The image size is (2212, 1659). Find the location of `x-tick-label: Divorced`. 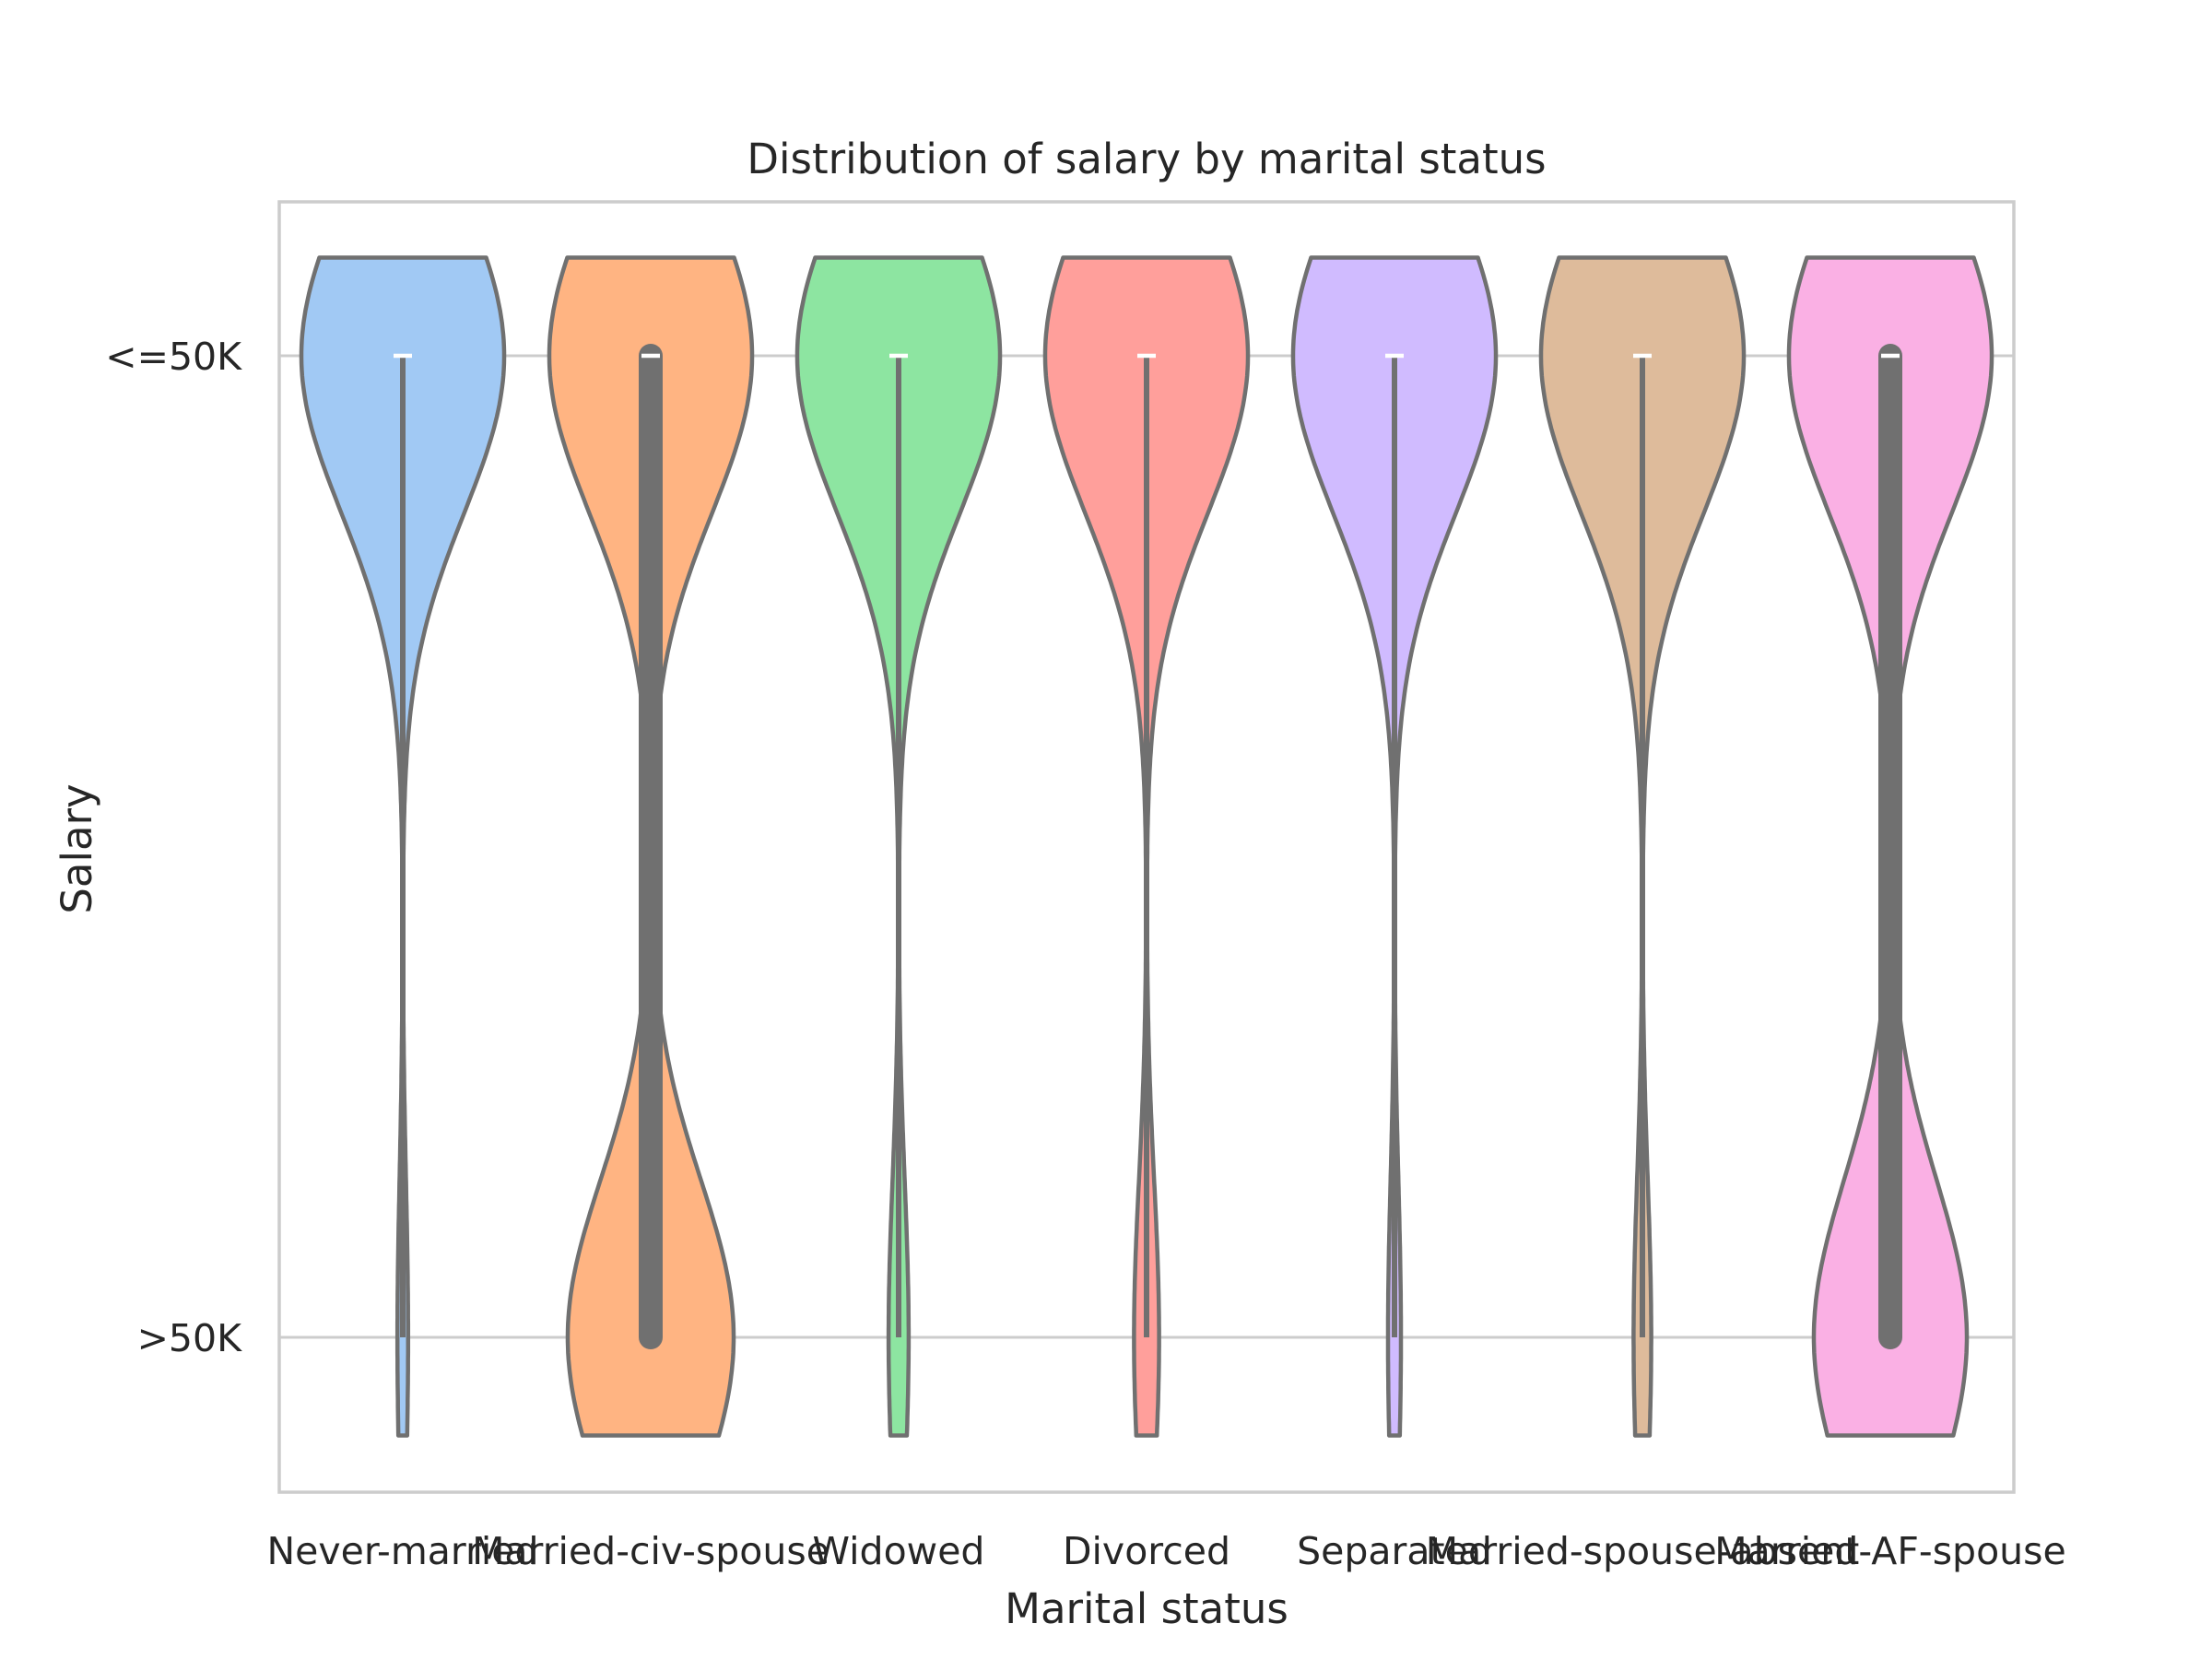

x-tick-label: Divorced is located at coordinates (1146, 1551).